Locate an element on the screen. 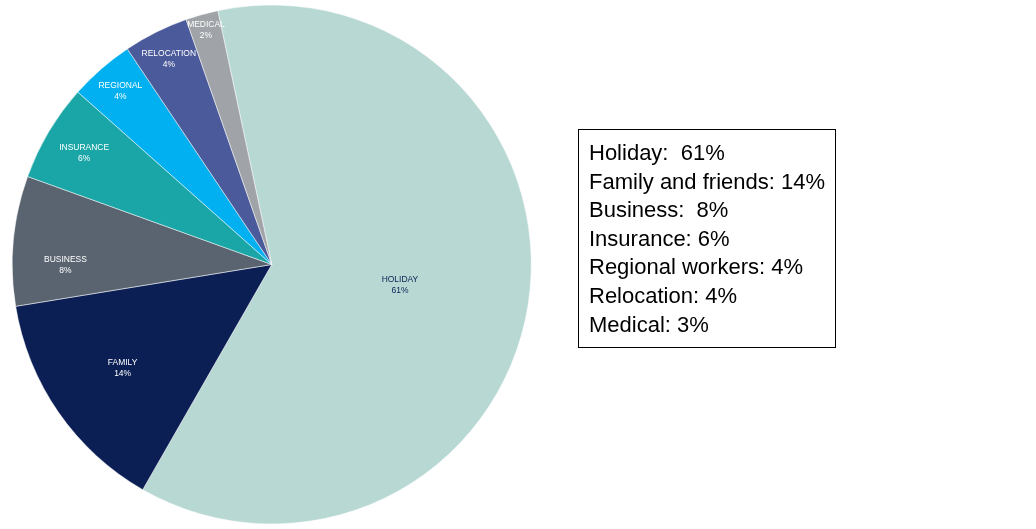 The image size is (1036, 529). slice-label: BUSINESS is located at coordinates (66, 258).